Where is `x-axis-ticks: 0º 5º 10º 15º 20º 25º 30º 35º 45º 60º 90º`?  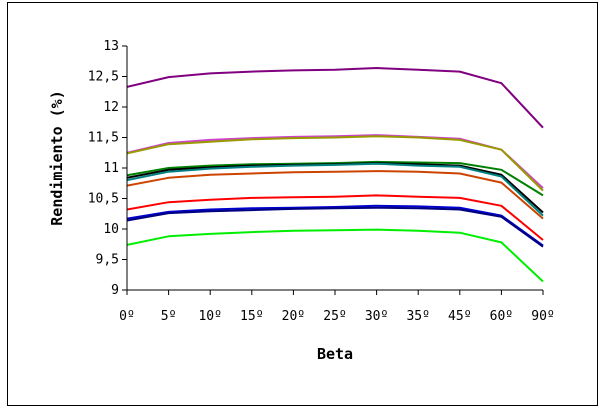
x-axis-ticks: 0º 5º 10º 15º 20º 25º 30º 35º 45º 60º 90º is located at coordinates (337, 307).